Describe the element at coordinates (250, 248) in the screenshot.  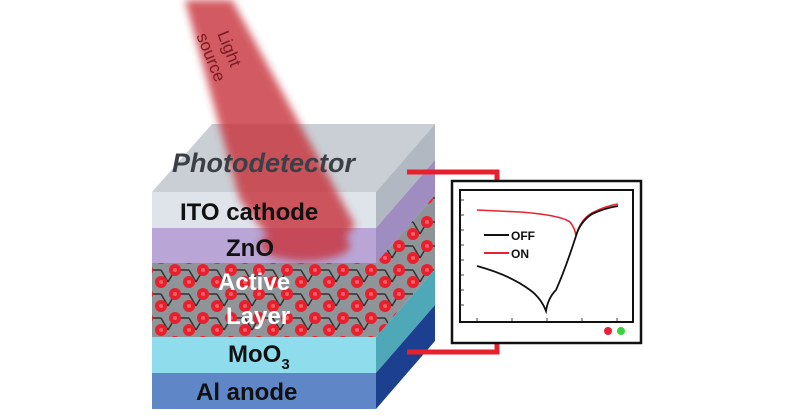
I see `zno-label: ZnO` at that location.